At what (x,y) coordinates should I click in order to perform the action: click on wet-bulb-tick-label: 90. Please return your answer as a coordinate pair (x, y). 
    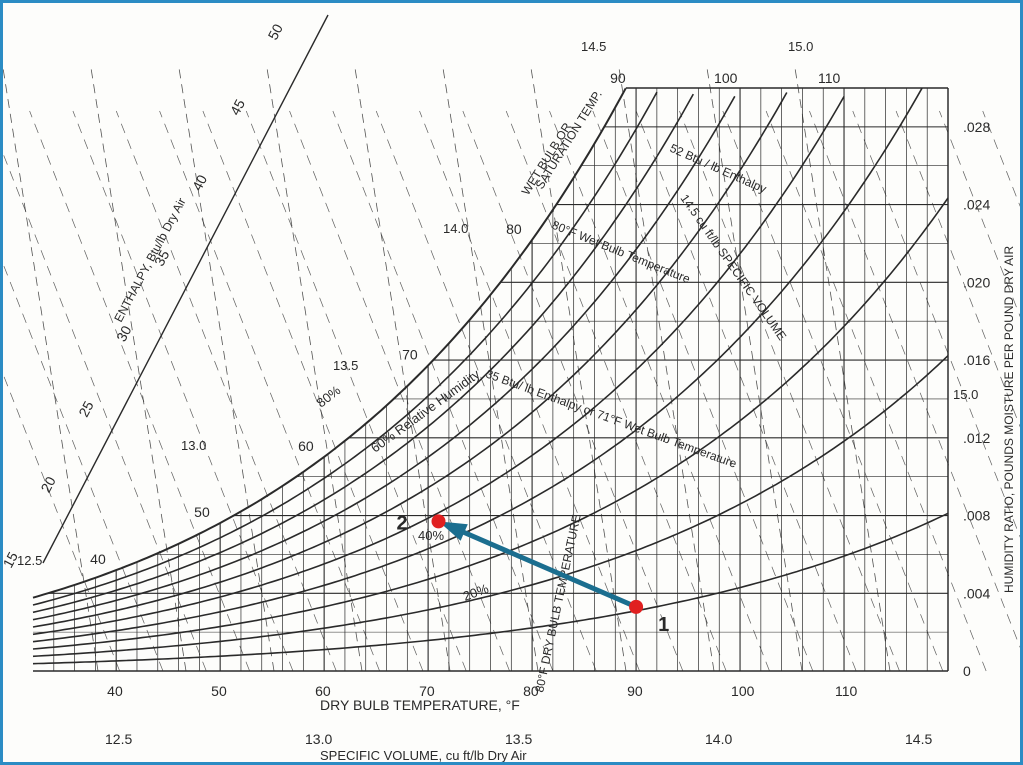
    Looking at the image, I should click on (618, 78).